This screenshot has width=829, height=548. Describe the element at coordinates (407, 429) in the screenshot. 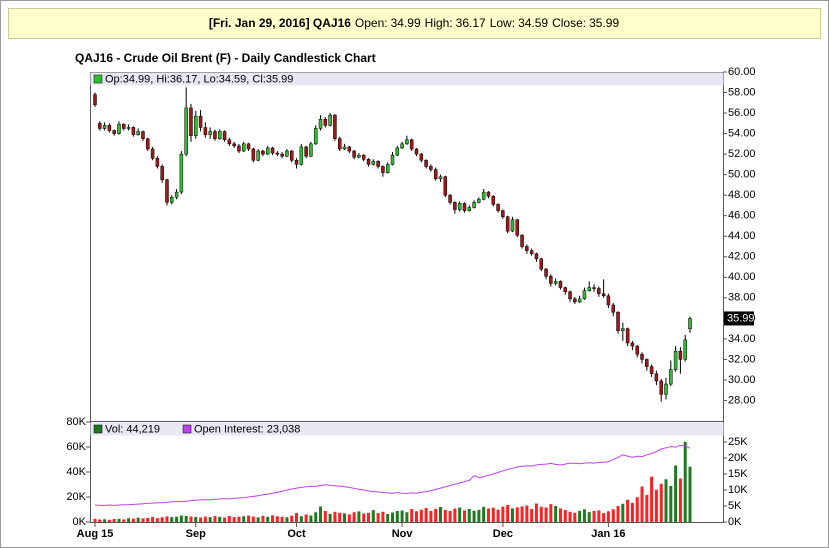

I see `volume-legend-bg` at that location.